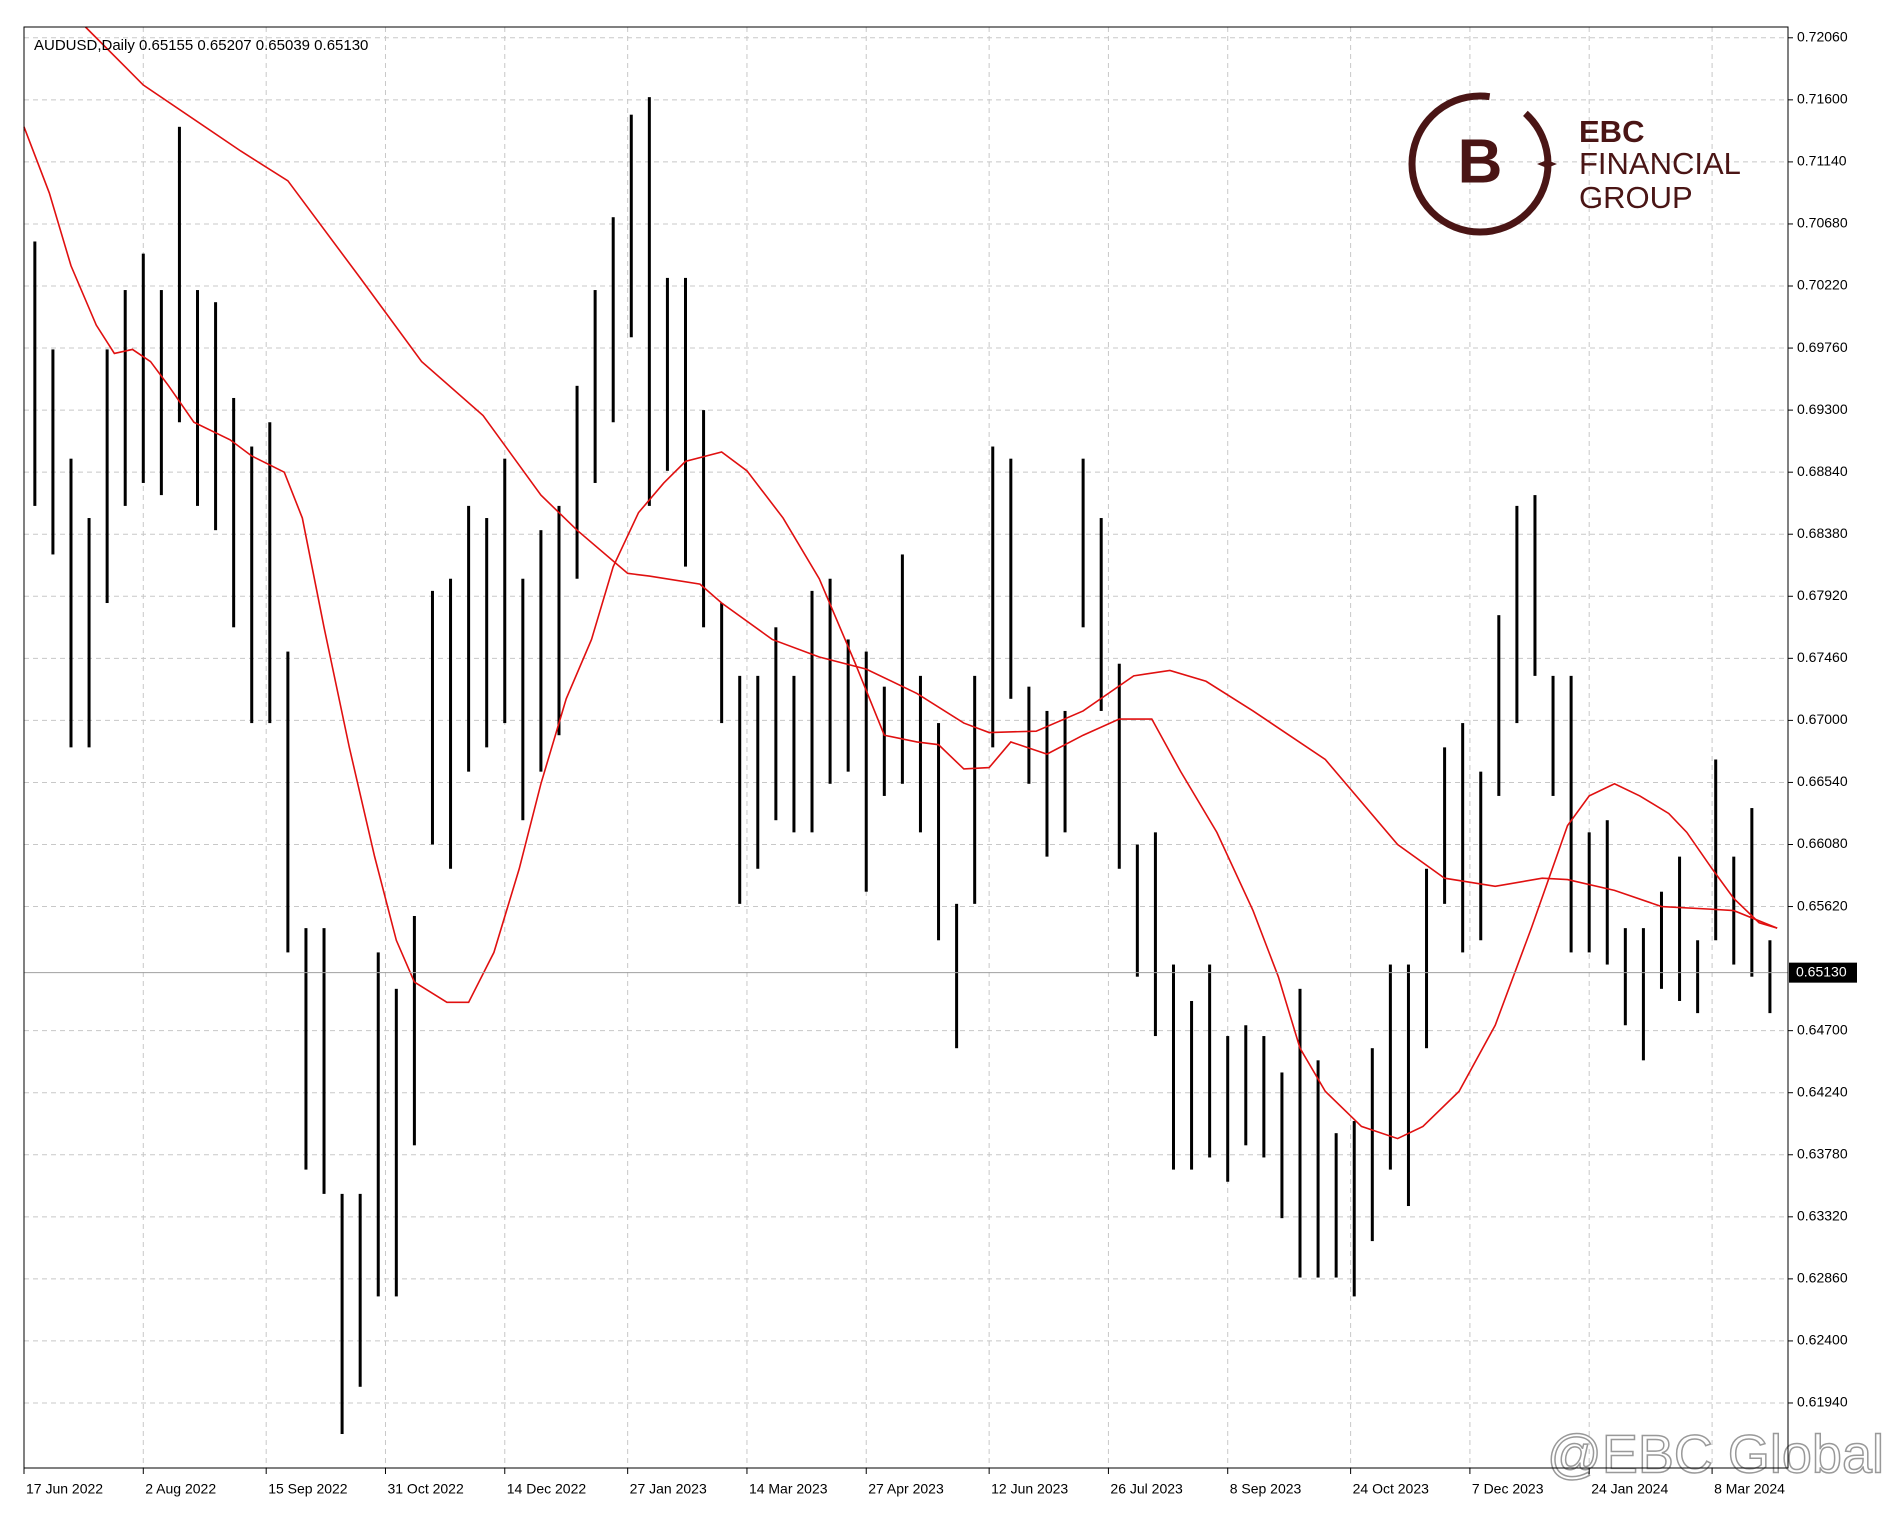  What do you see at coordinates (1822, 1278) in the screenshot?
I see `y-tick-label: 0.62860` at bounding box center [1822, 1278].